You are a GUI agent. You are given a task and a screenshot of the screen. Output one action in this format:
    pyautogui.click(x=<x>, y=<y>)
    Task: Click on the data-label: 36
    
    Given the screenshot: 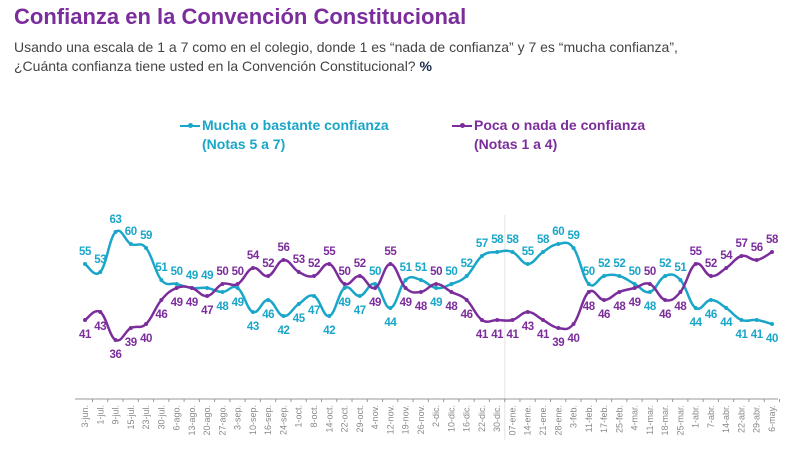 What is the action you would take?
    pyautogui.click(x=116, y=355)
    